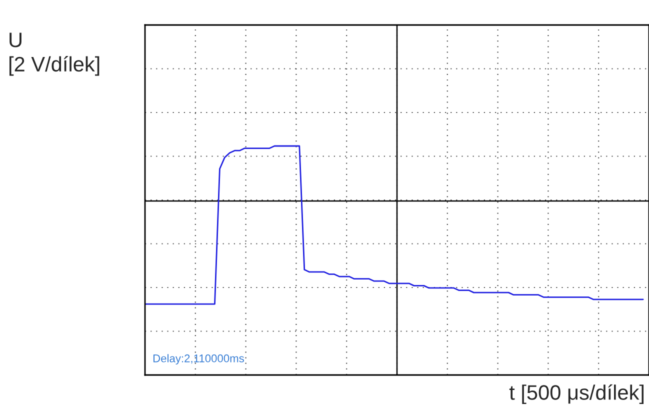  What do you see at coordinates (576, 394) in the screenshot?
I see `x-axis-title: t [500 μs/dílek]` at bounding box center [576, 394].